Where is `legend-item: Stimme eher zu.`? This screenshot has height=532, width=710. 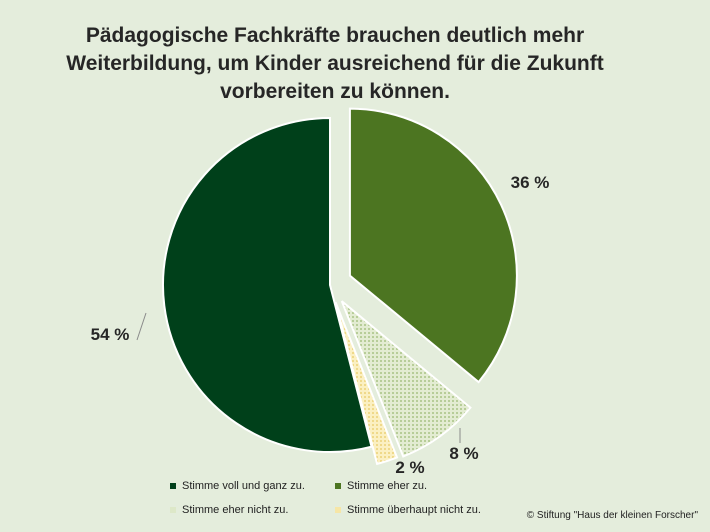 legend-item: Stimme eher zu. is located at coordinates (381, 486).